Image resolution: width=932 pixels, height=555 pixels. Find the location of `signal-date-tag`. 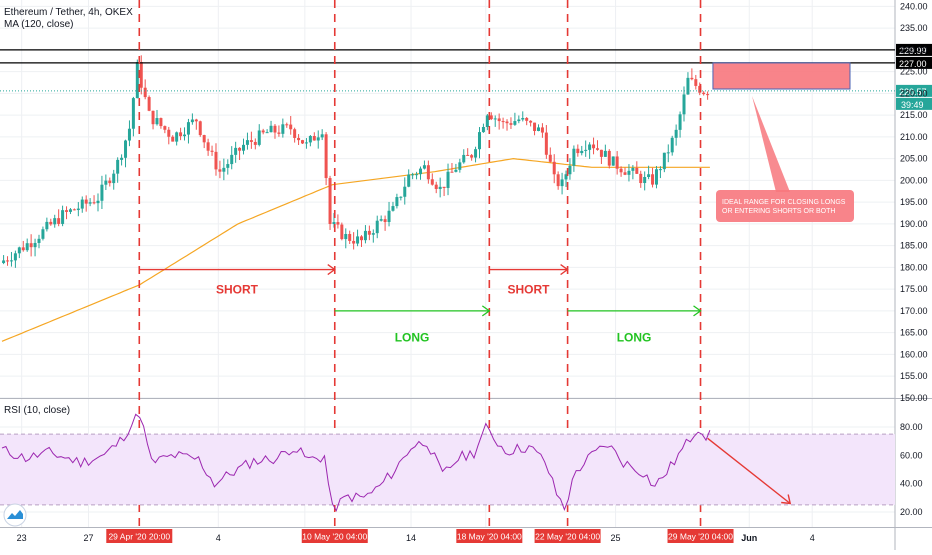

signal-date-tag is located at coordinates (139, 536).